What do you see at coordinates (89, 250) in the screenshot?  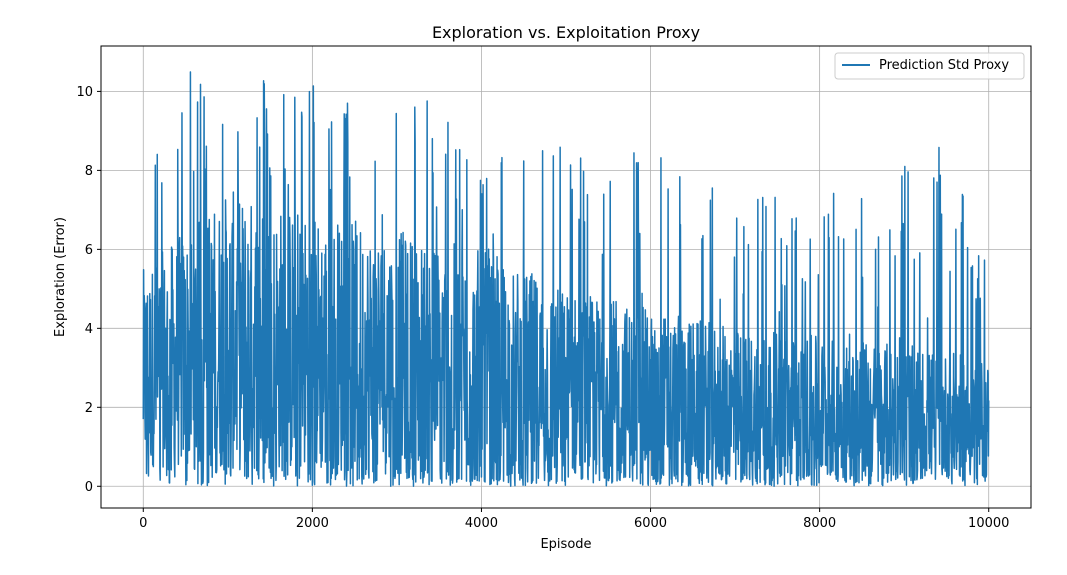 I see `y-tick-label: 6` at bounding box center [89, 250].